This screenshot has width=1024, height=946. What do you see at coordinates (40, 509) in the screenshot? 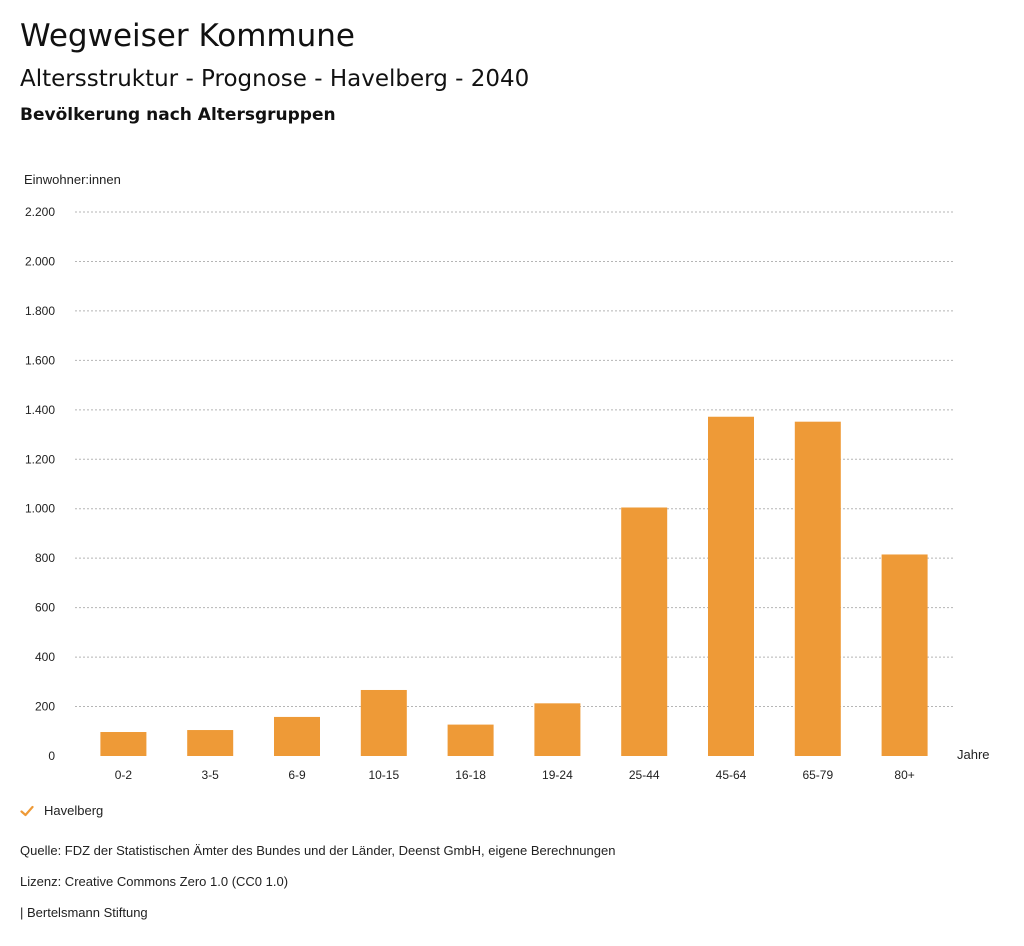
I see `y-tick-label: 1.000` at bounding box center [40, 509].